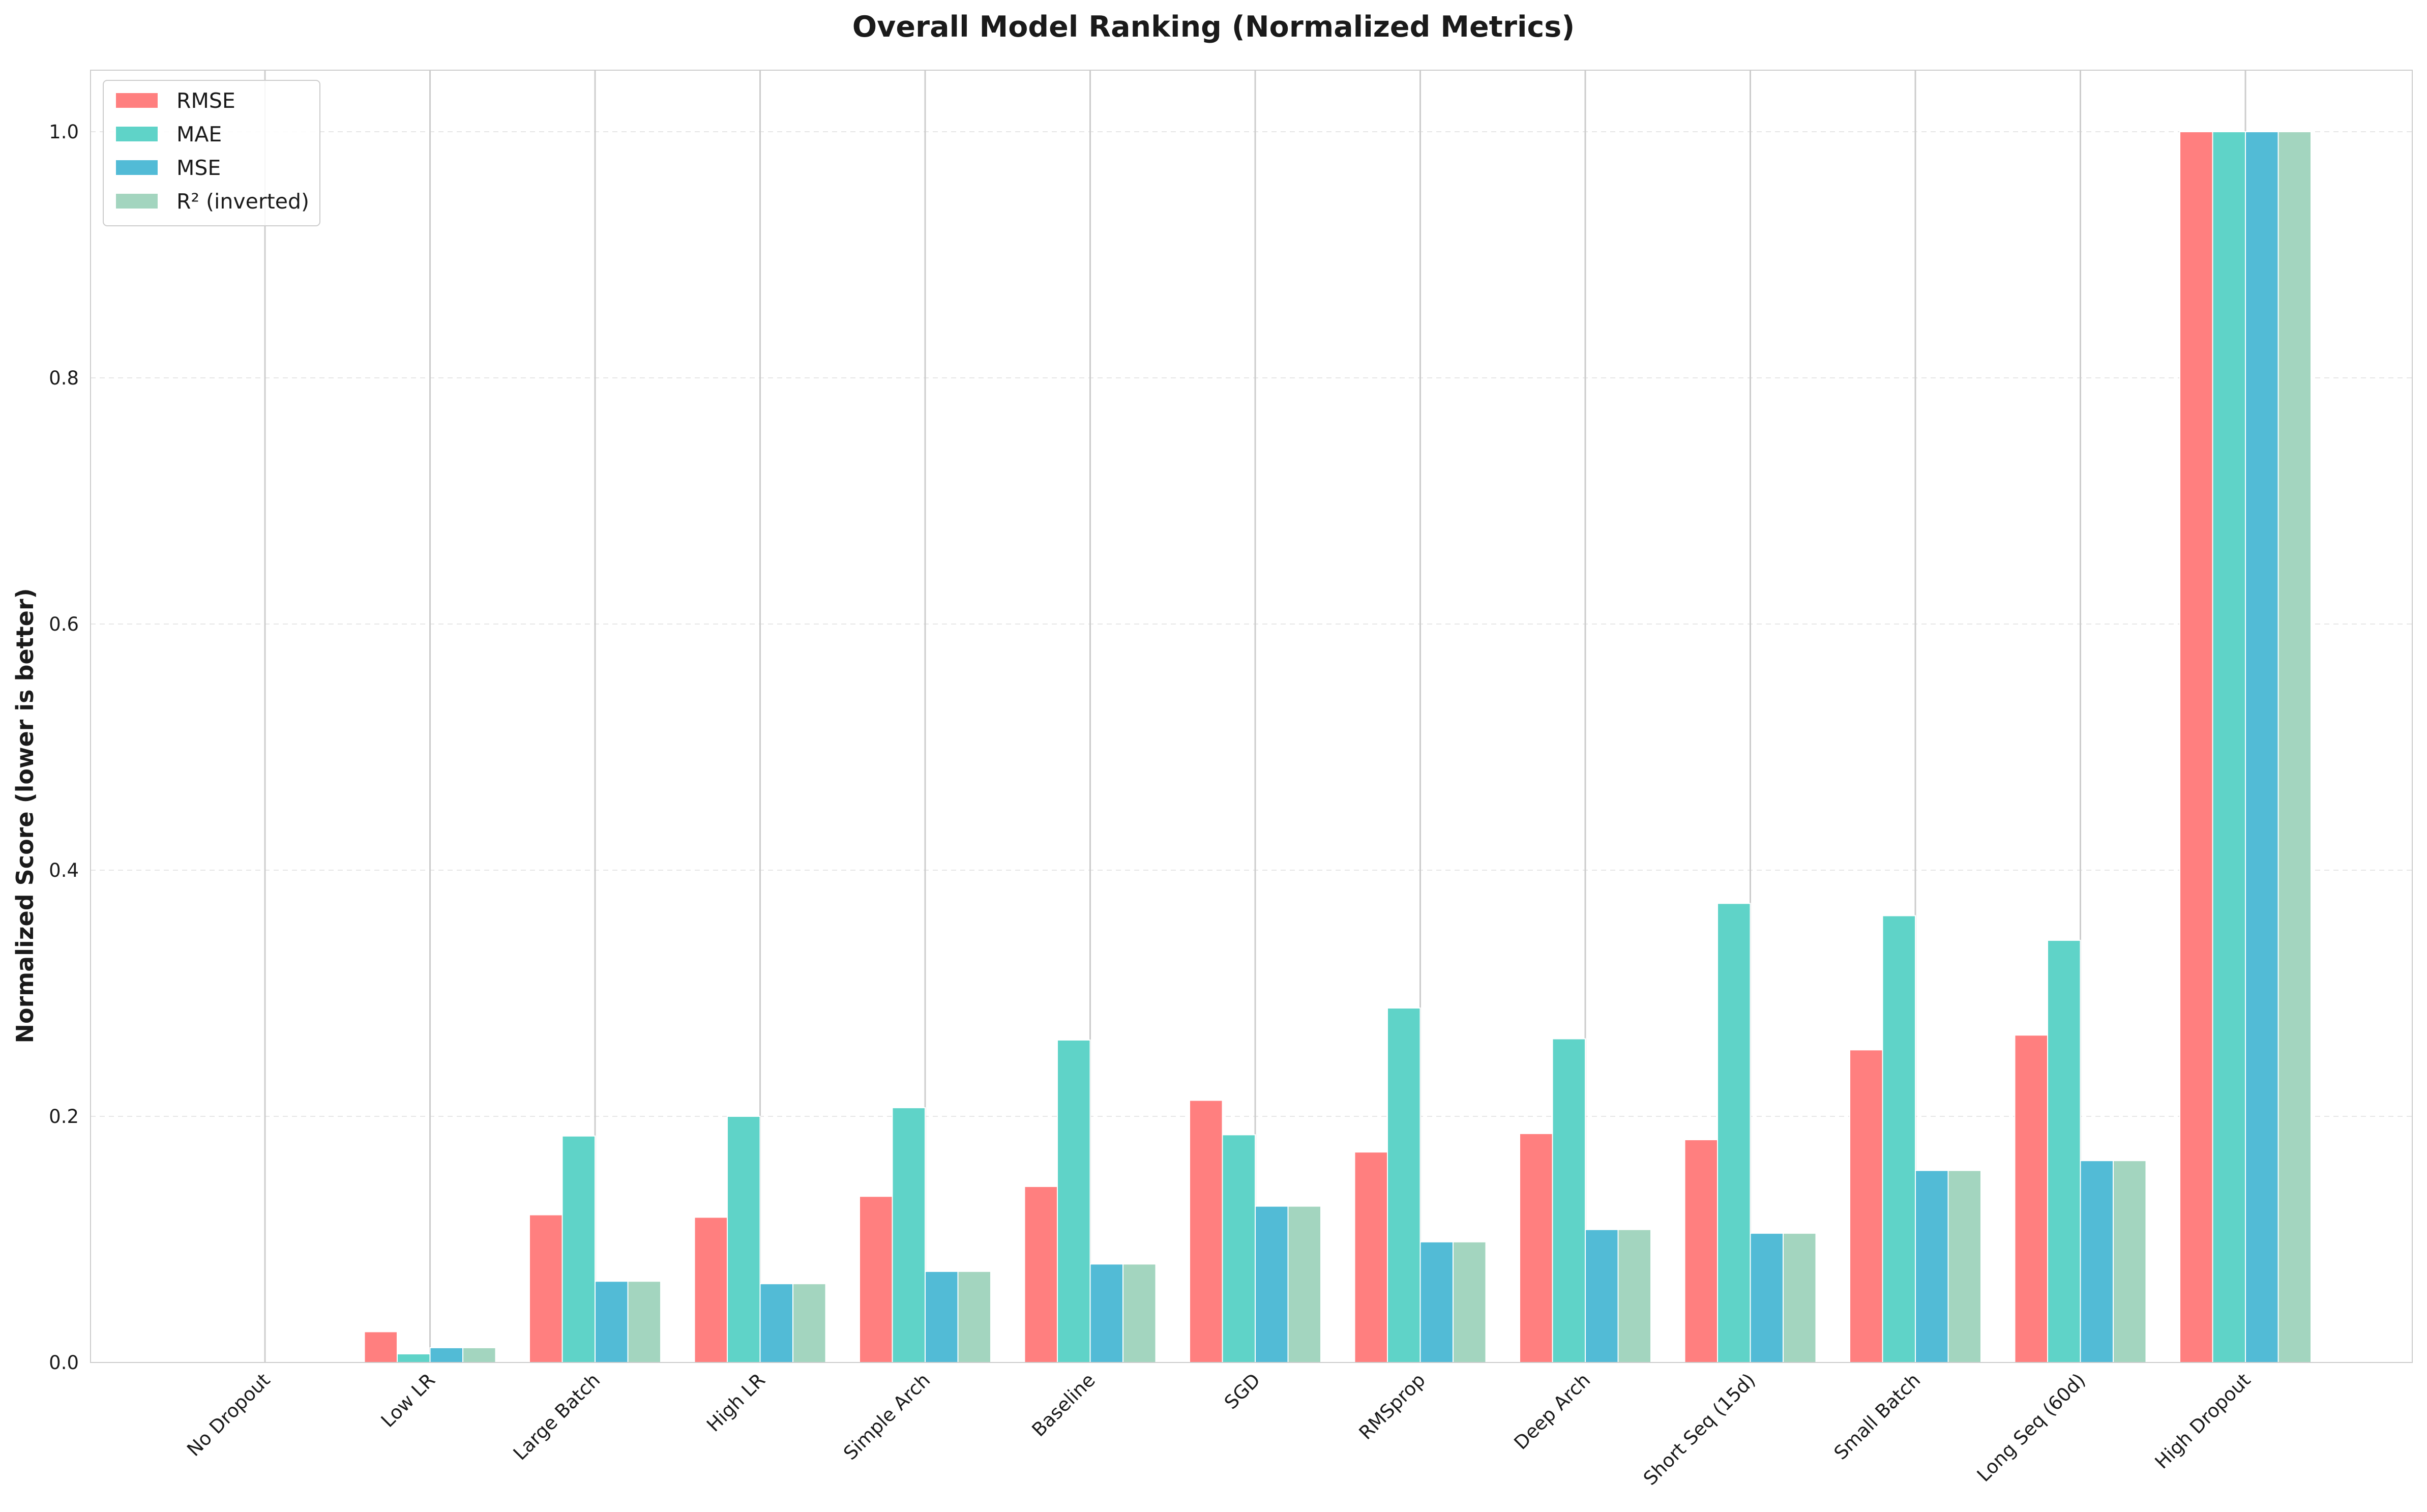 This screenshot has height=1512, width=2427. Describe the element at coordinates (64, 132) in the screenshot. I see `y-tick-label: 1.0` at that location.